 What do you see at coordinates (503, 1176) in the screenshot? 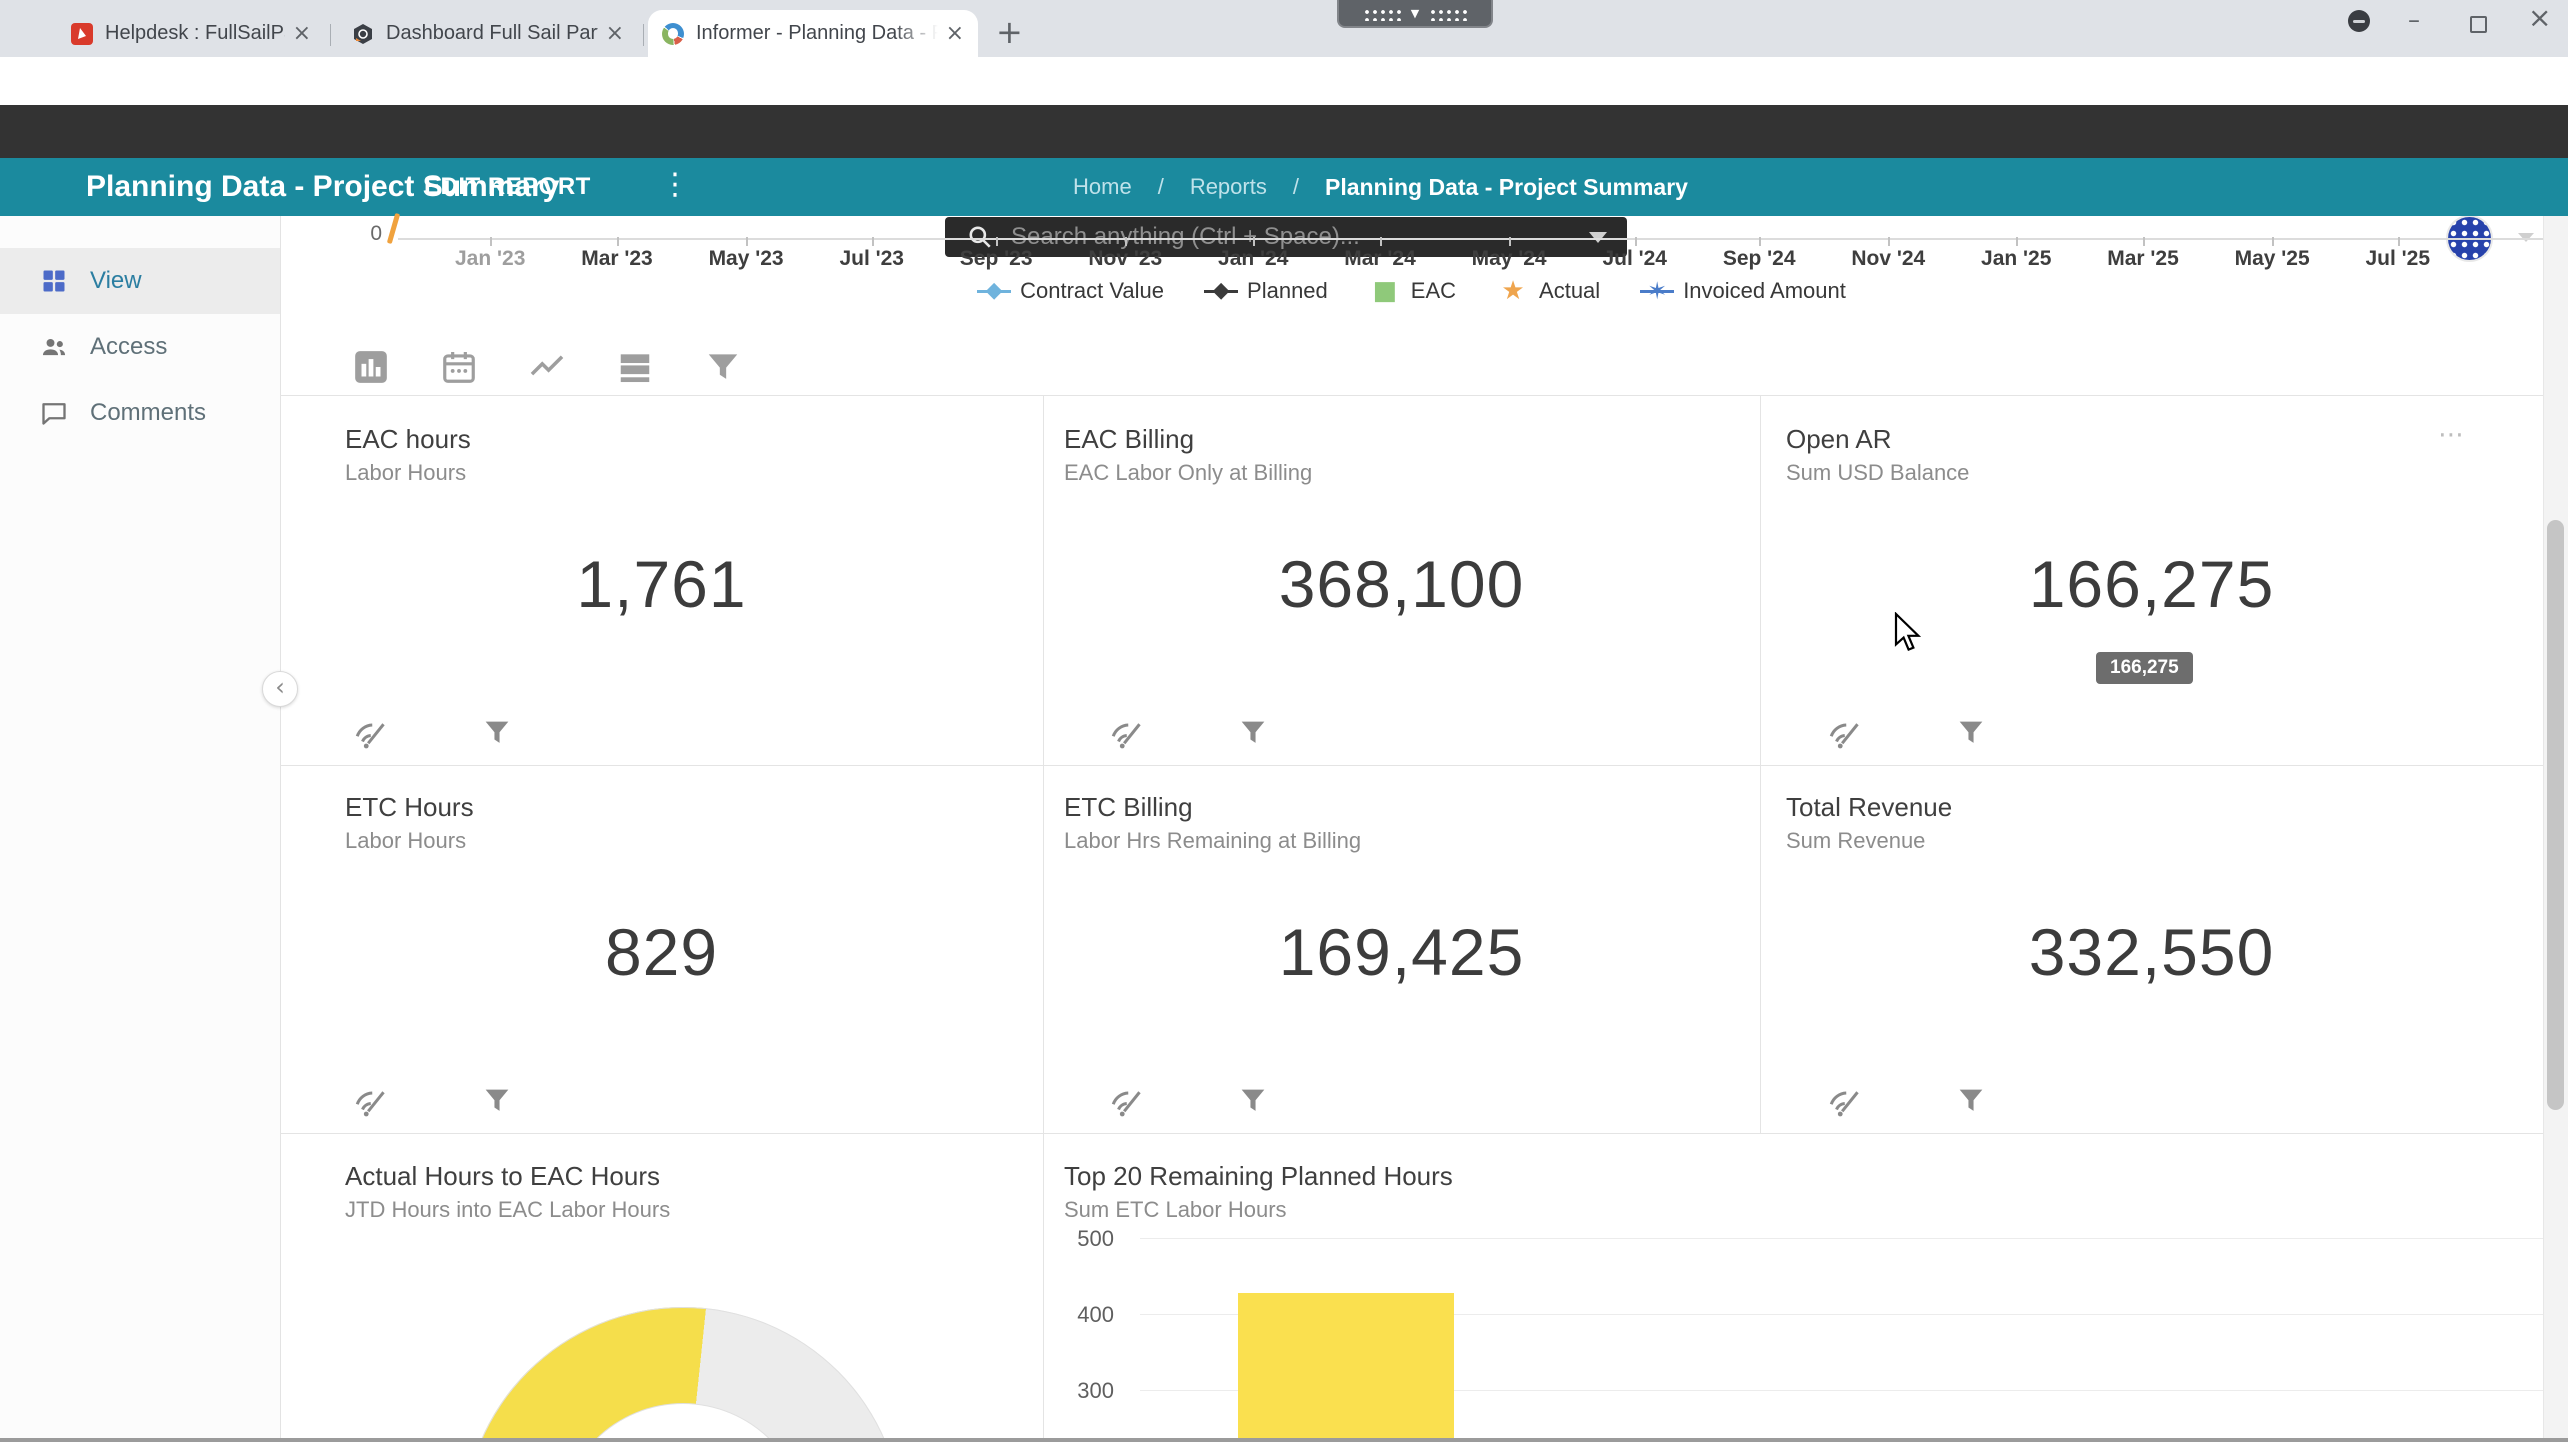
I see `card-title: Actual Hours to EAC Hours` at bounding box center [503, 1176].